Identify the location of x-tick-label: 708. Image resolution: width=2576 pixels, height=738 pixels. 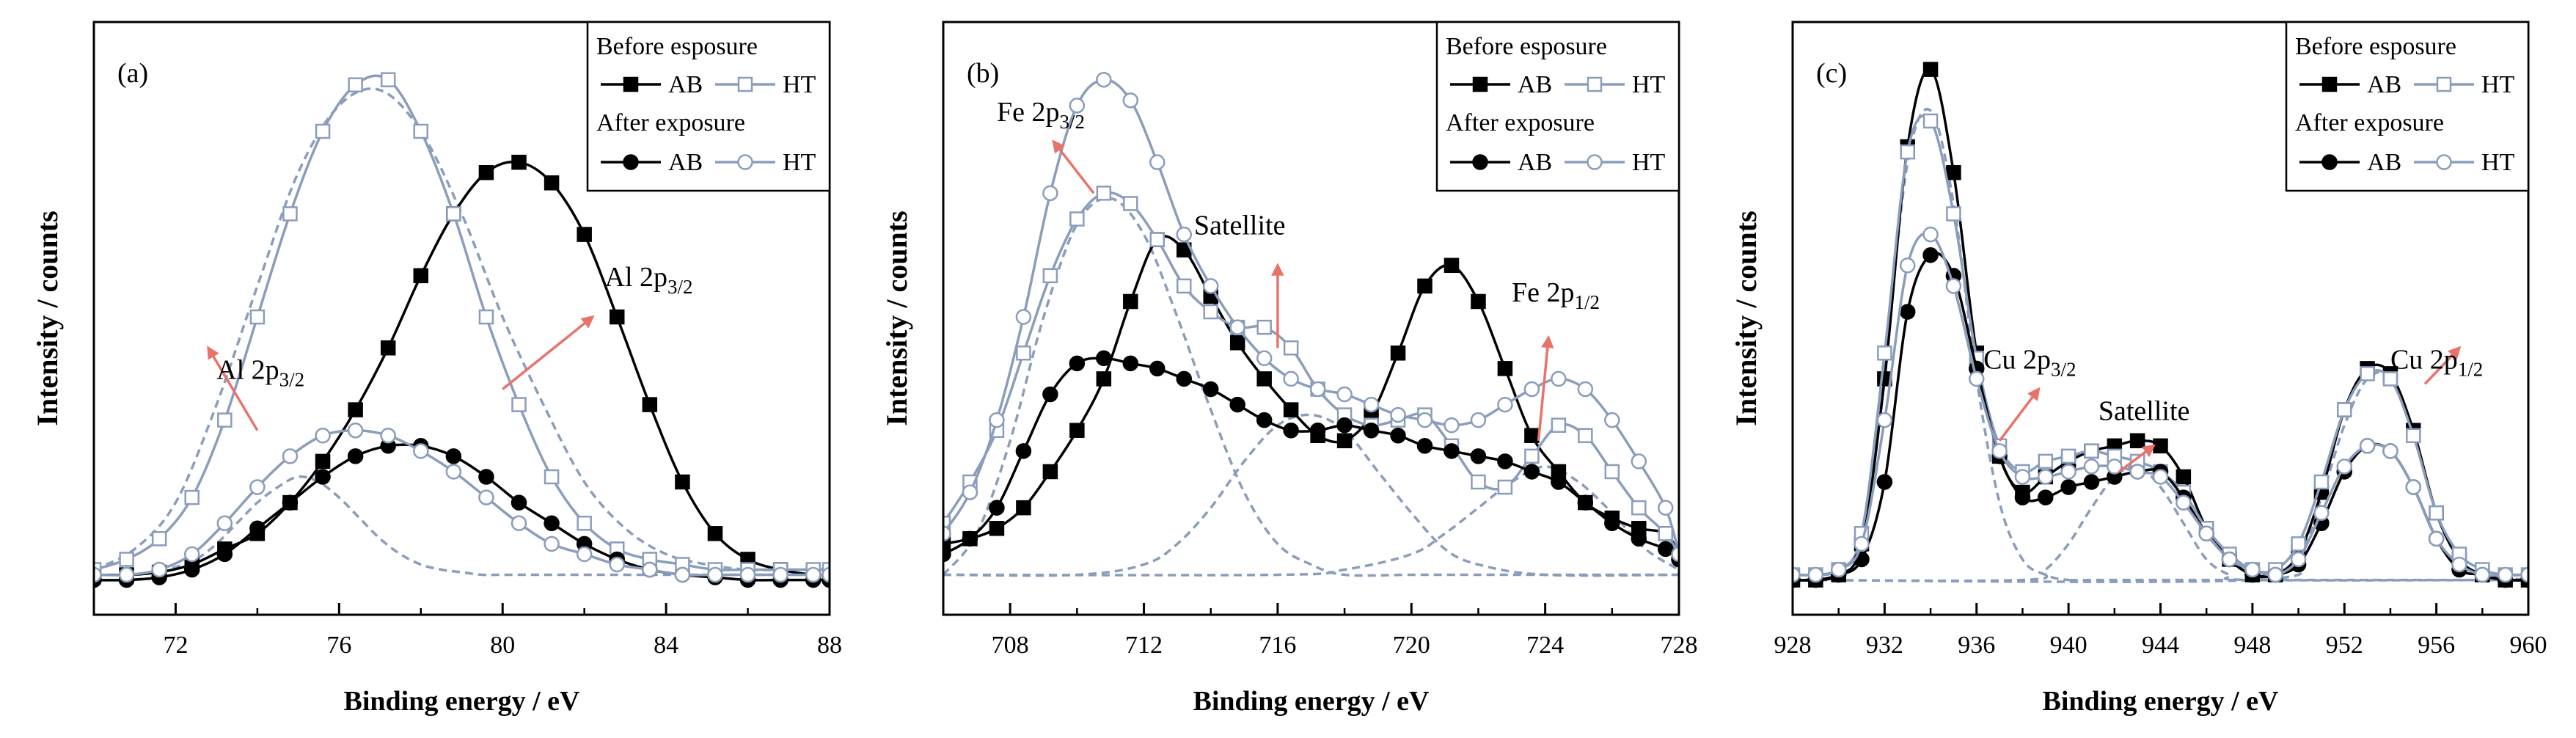
(1010, 645).